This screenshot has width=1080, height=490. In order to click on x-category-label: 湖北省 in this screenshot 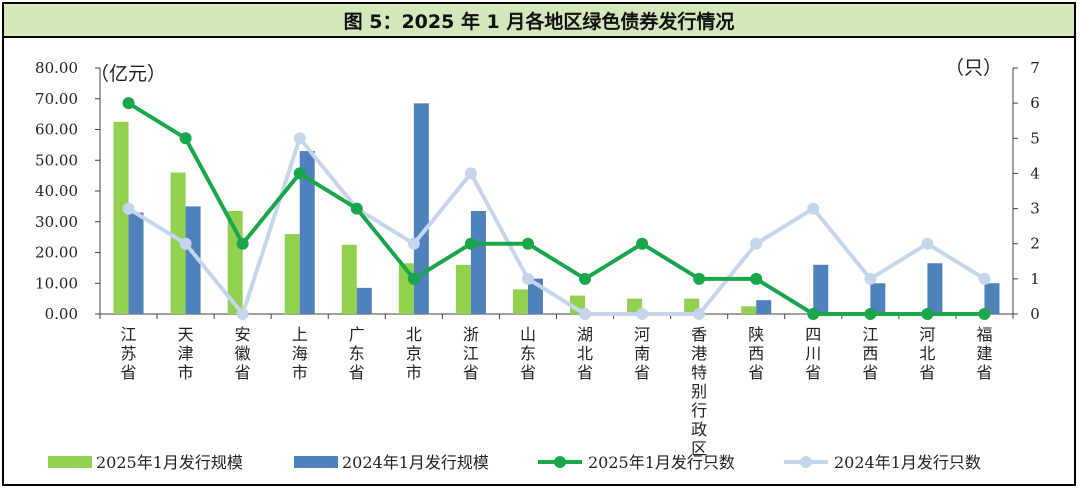, I will do `click(585, 353)`.